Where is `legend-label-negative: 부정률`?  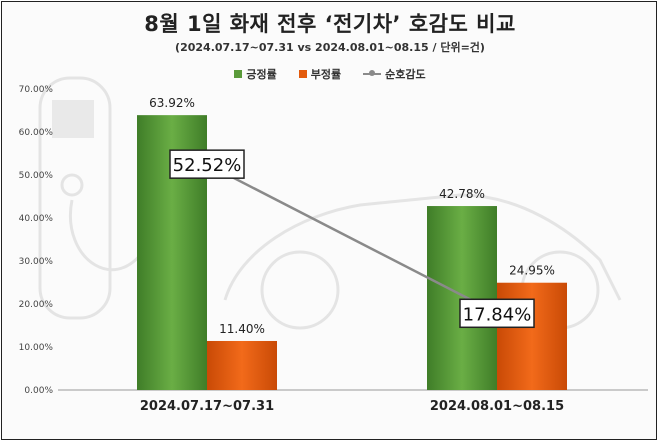 legend-label-negative: 부정률 is located at coordinates (326, 74).